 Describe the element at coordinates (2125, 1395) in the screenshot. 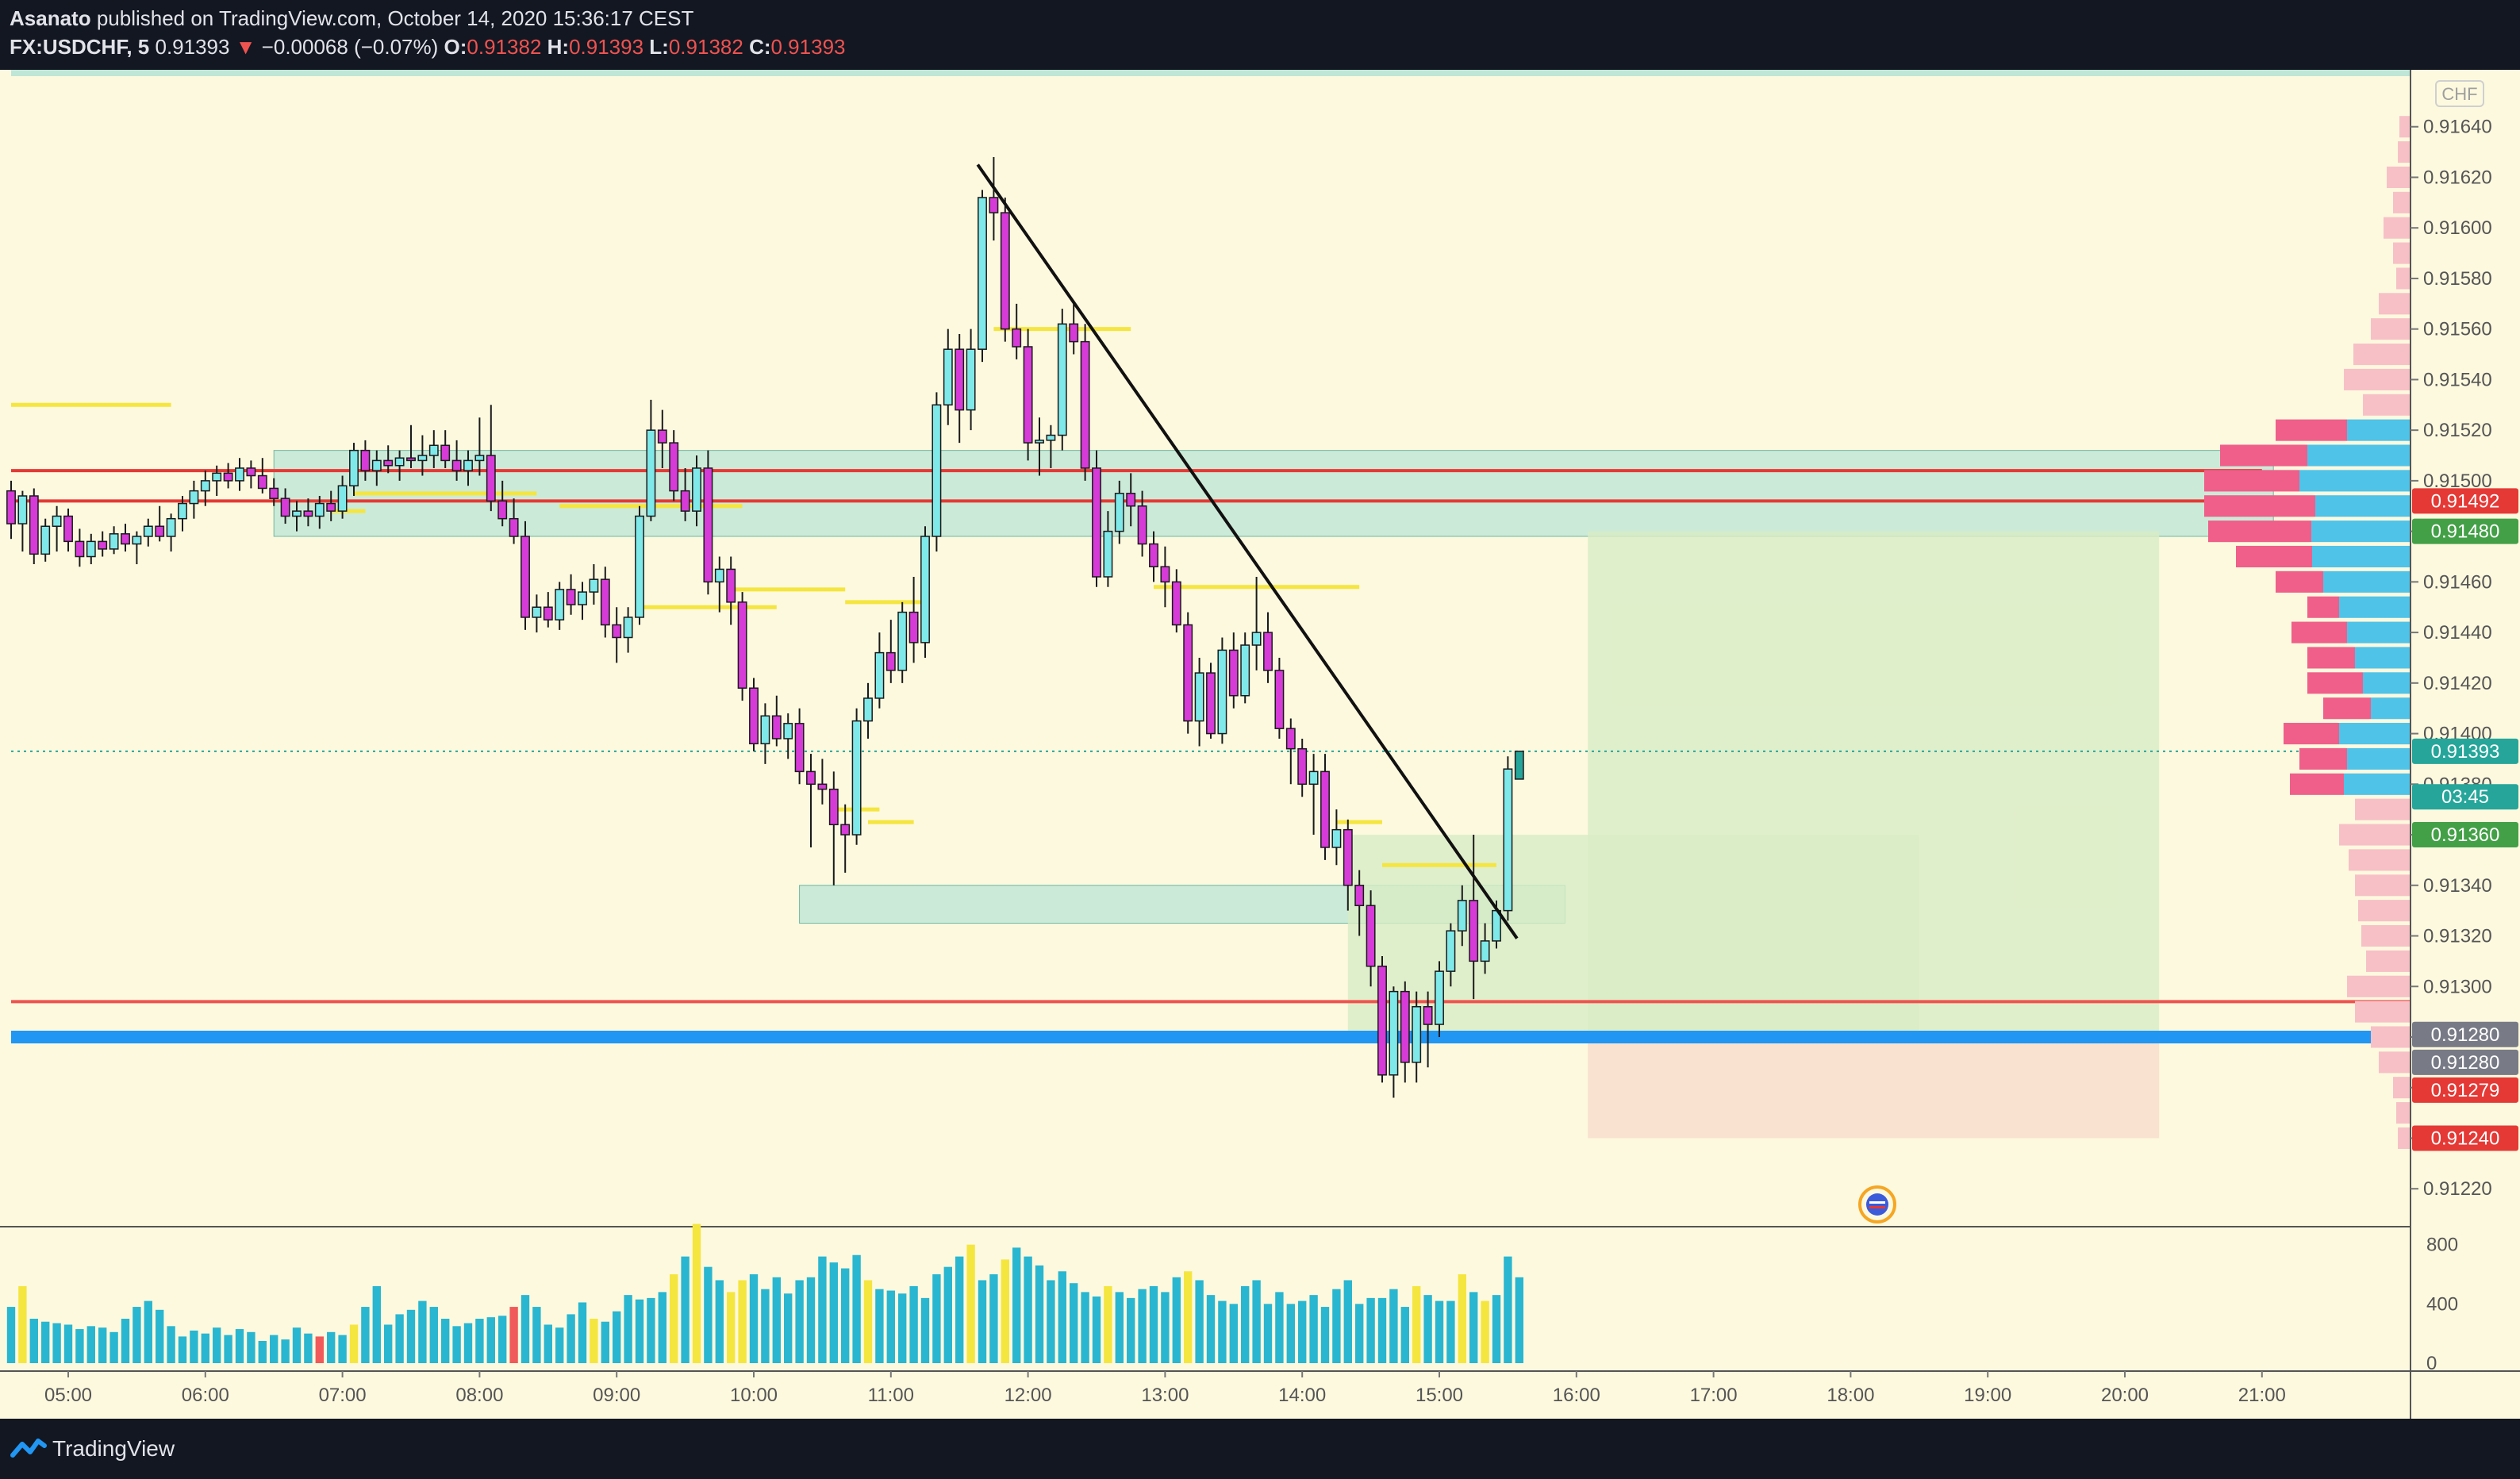

I see `time-tick-15: 20:00` at that location.